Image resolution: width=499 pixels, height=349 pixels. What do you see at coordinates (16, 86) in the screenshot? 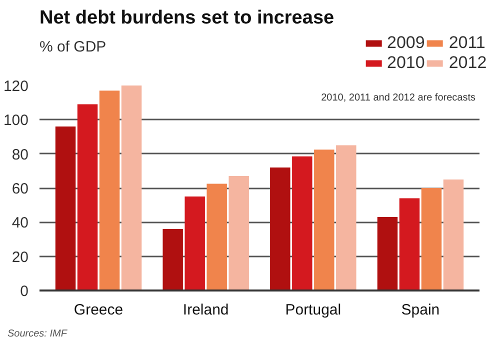
I see `y-tick-label: 120` at bounding box center [16, 86].